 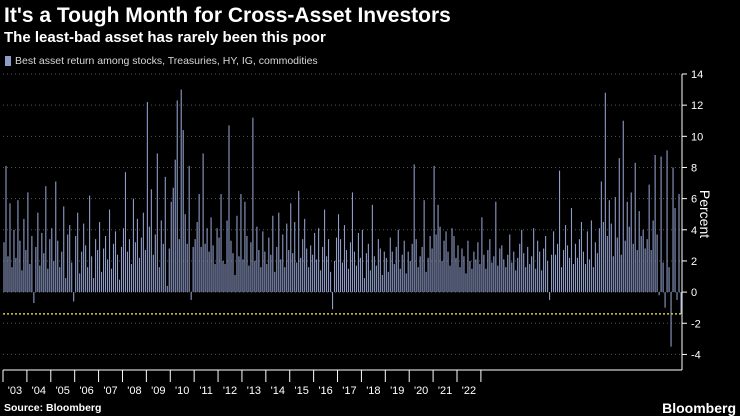 I want to click on x-tick-label: '14, so click(x=278, y=391).